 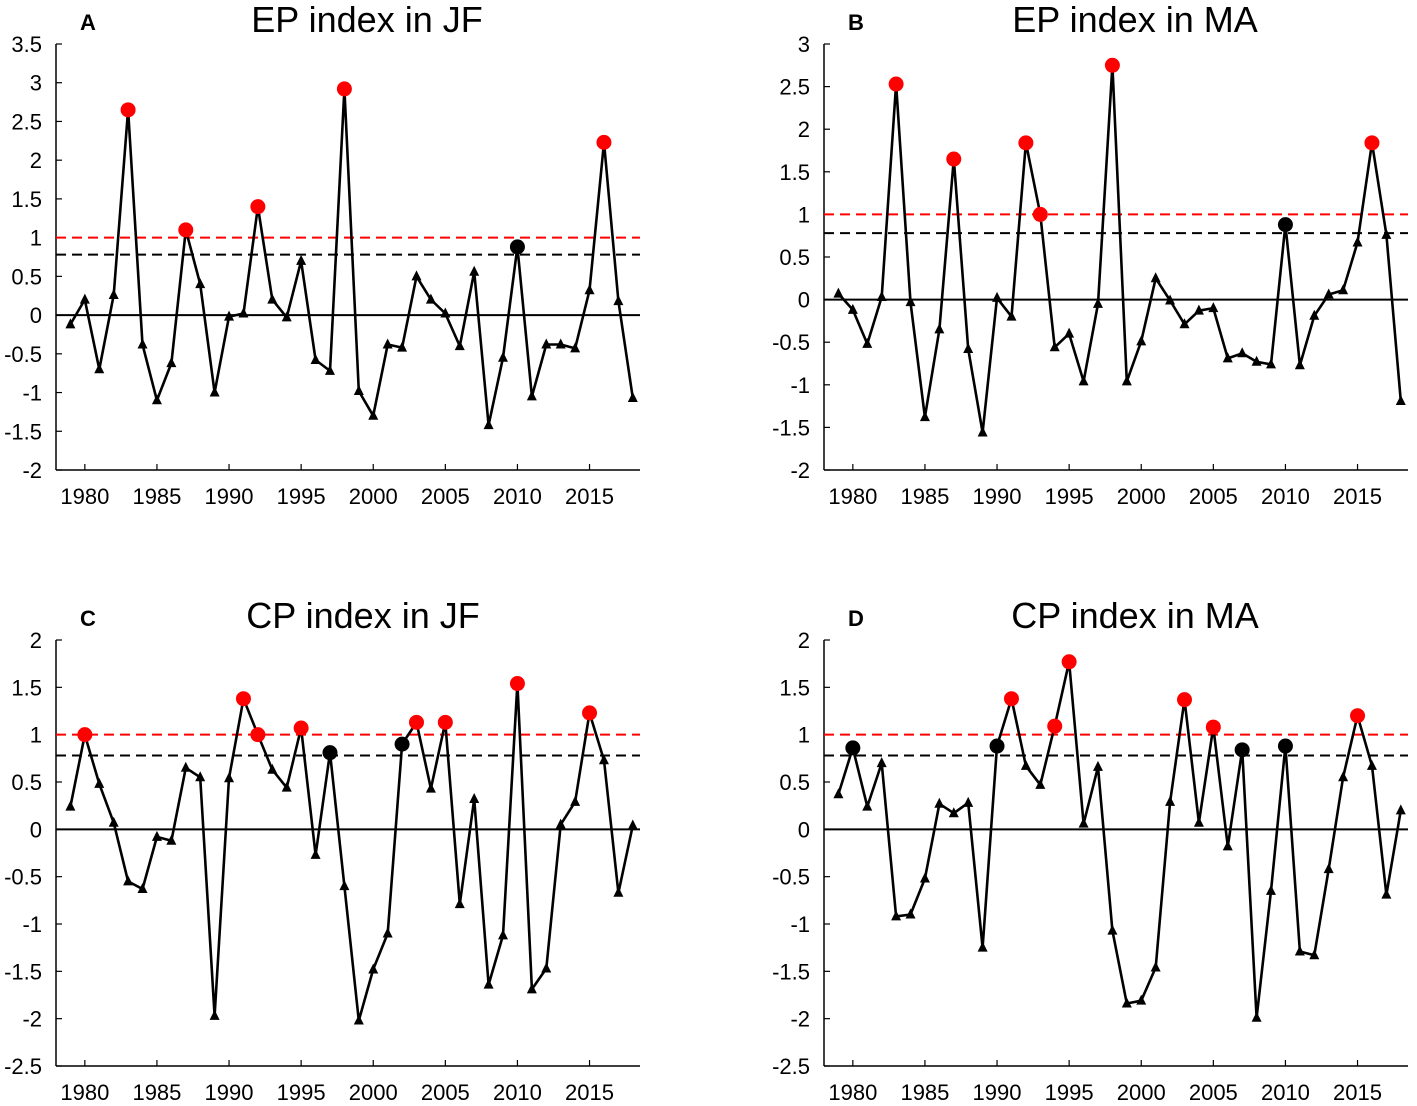 What do you see at coordinates (26, 276) in the screenshot?
I see `y-tick-label: 0.5` at bounding box center [26, 276].